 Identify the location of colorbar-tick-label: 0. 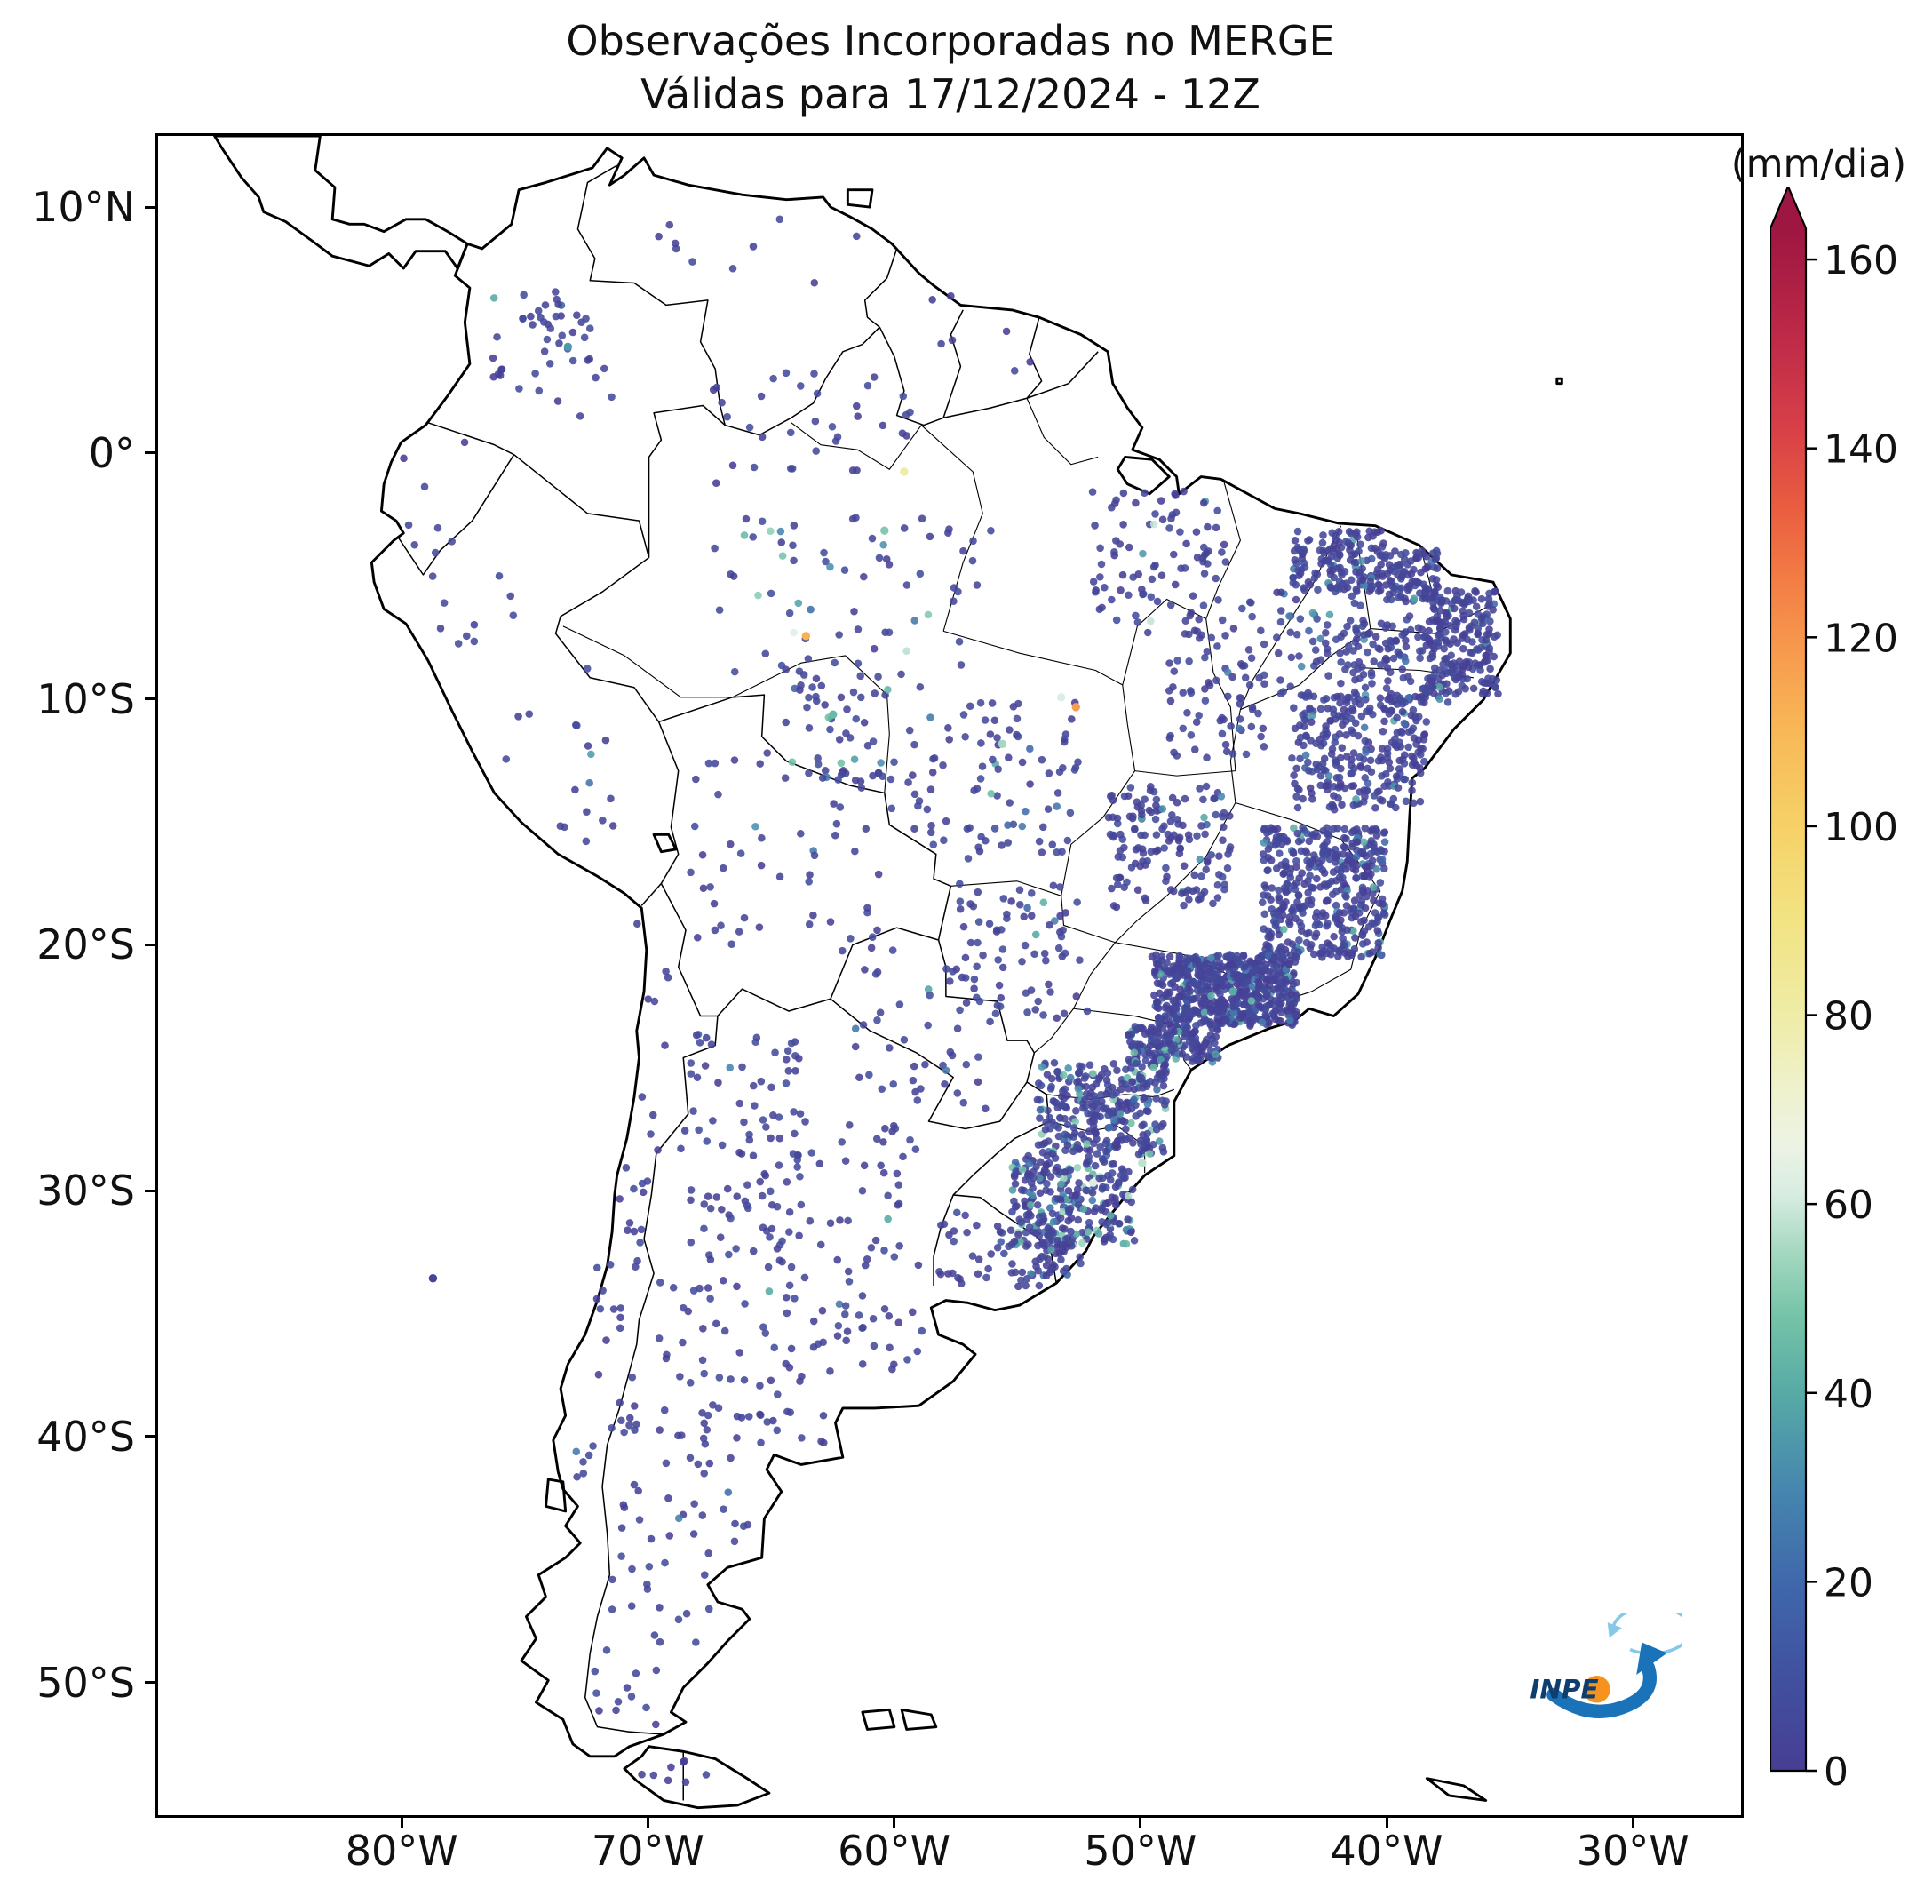
(1836, 1768).